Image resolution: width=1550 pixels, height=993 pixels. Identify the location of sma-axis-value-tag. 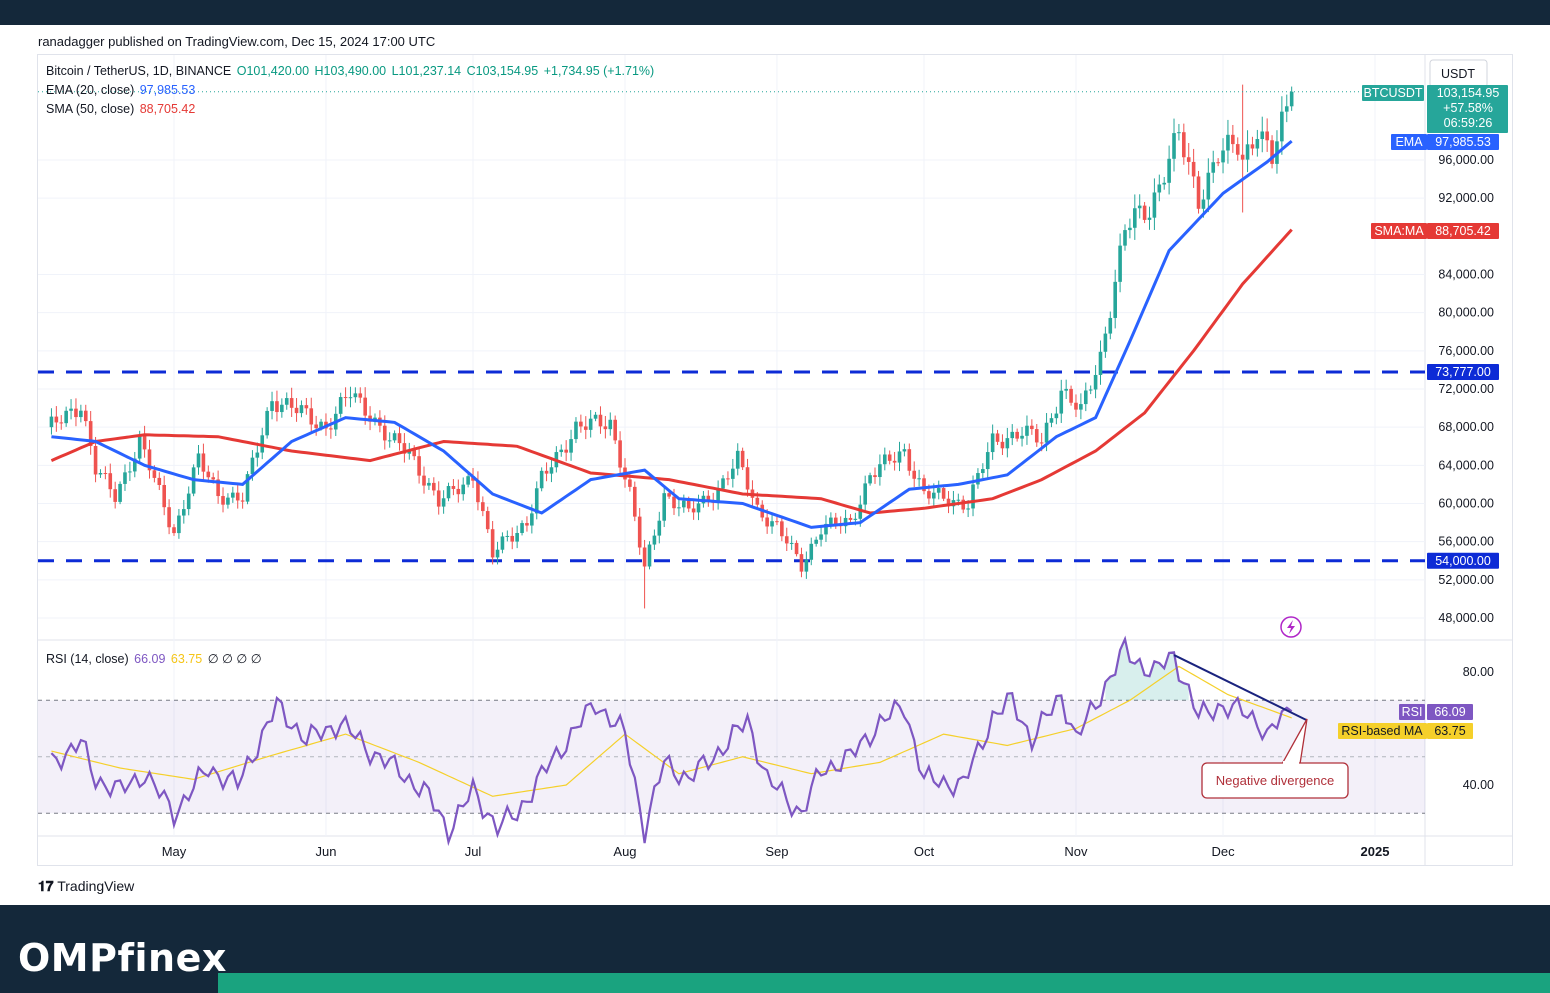
(1463, 231).